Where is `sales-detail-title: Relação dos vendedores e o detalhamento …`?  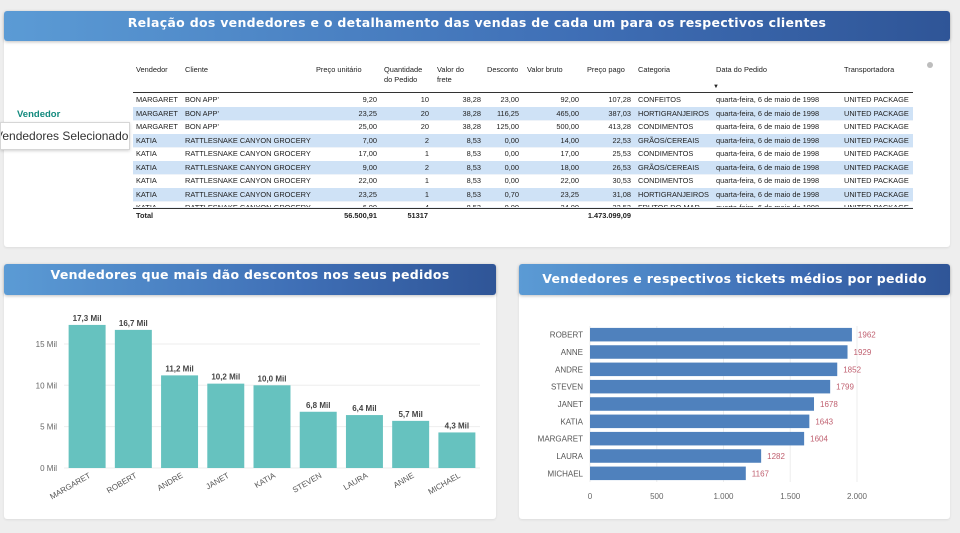 sales-detail-title: Relação dos vendedores e o detalhamento … is located at coordinates (477, 26).